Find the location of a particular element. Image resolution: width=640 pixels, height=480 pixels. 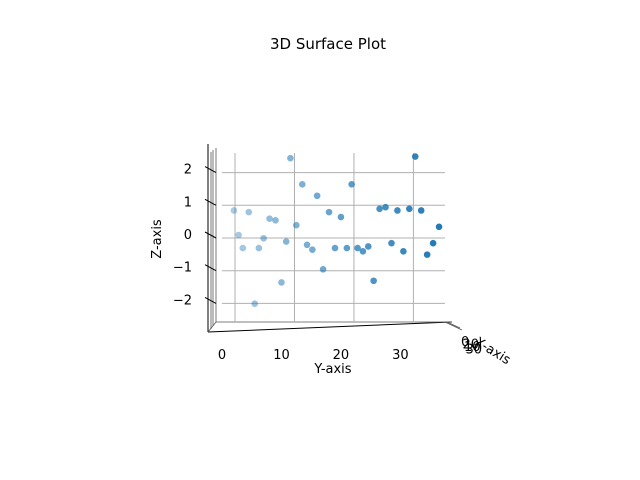

z-tick-label: 1 is located at coordinates (188, 202).